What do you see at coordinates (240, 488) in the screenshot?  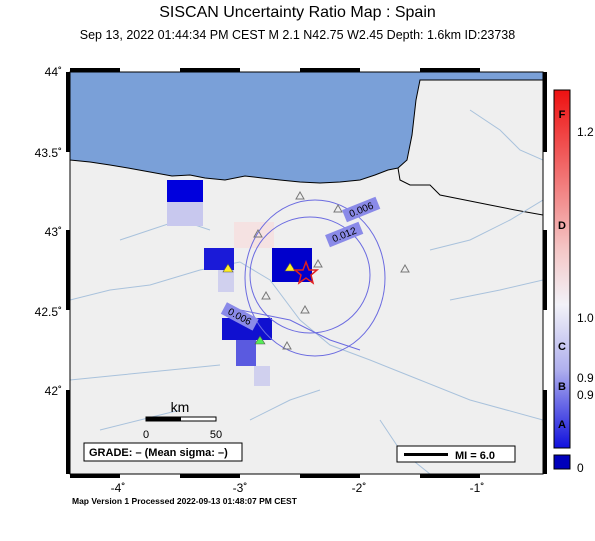 I see `x-tick-label: -3˚` at bounding box center [240, 488].